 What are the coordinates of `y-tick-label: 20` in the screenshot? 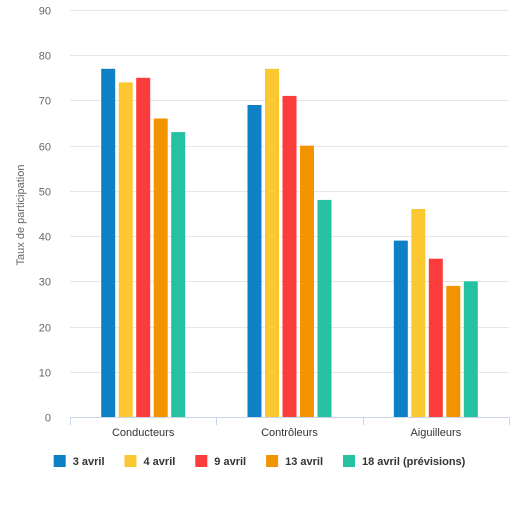 It's located at (45, 329).